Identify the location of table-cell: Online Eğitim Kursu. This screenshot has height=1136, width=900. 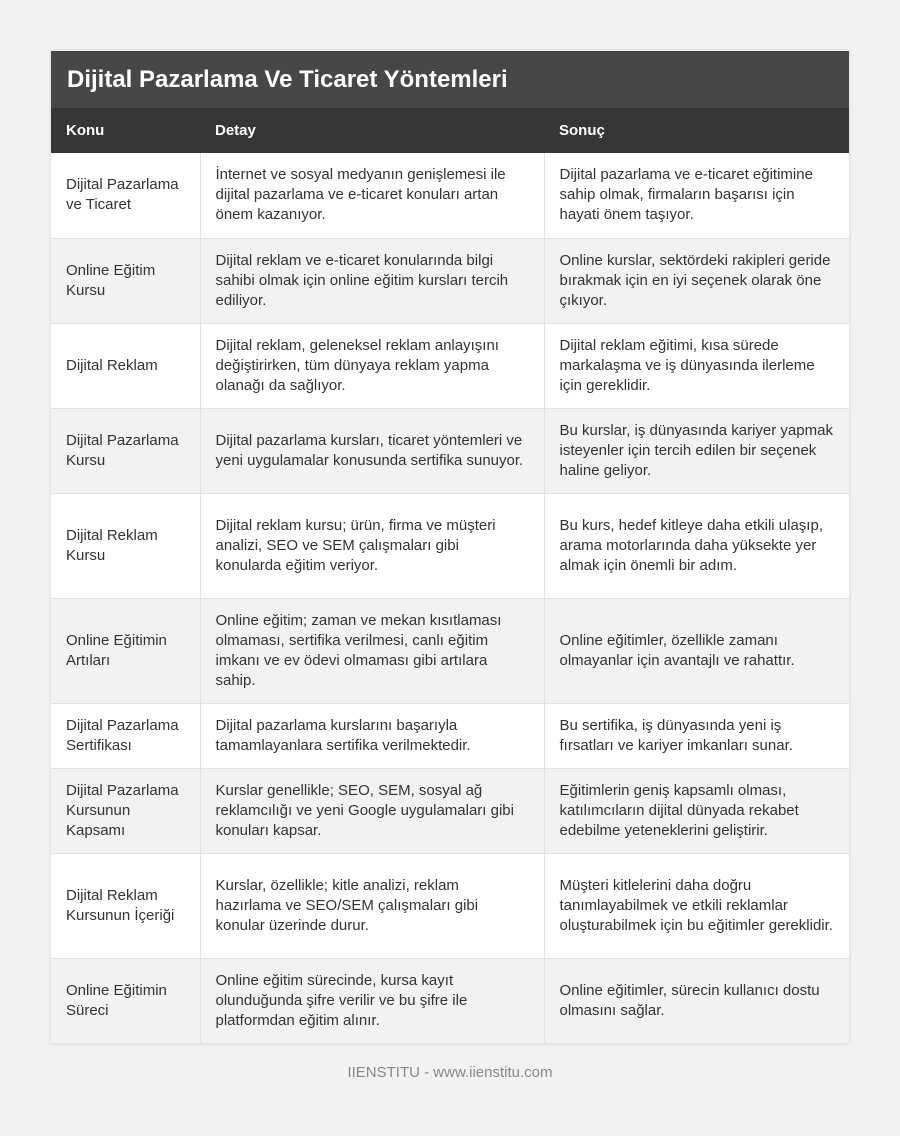
(126, 281).